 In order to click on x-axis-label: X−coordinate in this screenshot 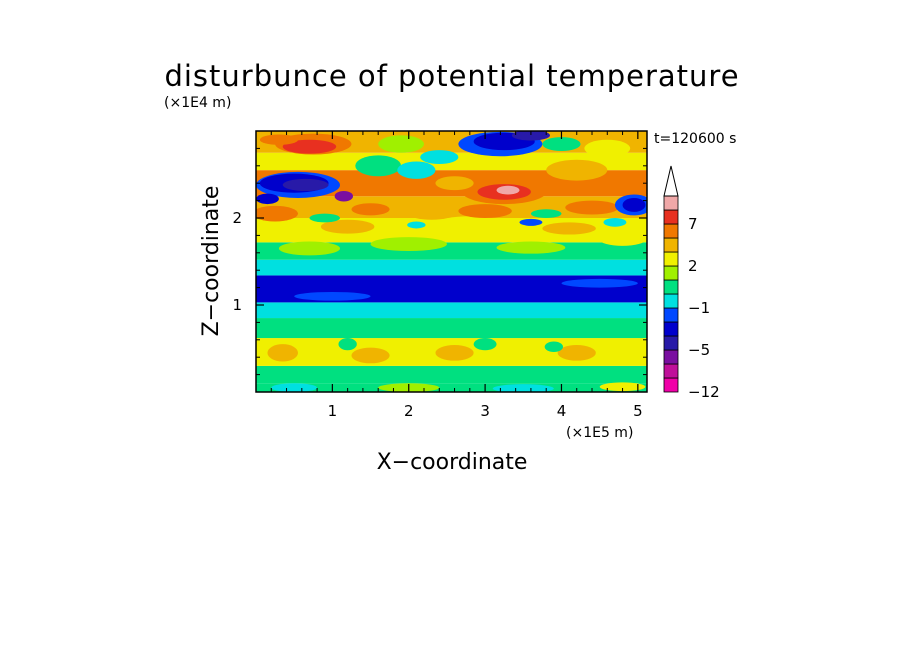, I will do `click(452, 462)`.